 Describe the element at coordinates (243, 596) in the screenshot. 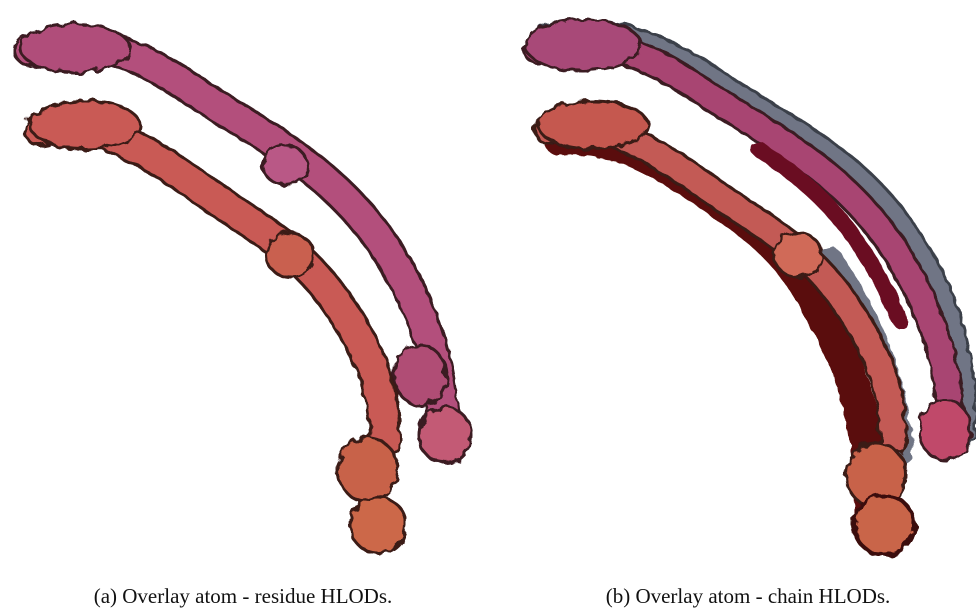

I see `caption: (a) Overlay atom - residue HLODs.` at that location.